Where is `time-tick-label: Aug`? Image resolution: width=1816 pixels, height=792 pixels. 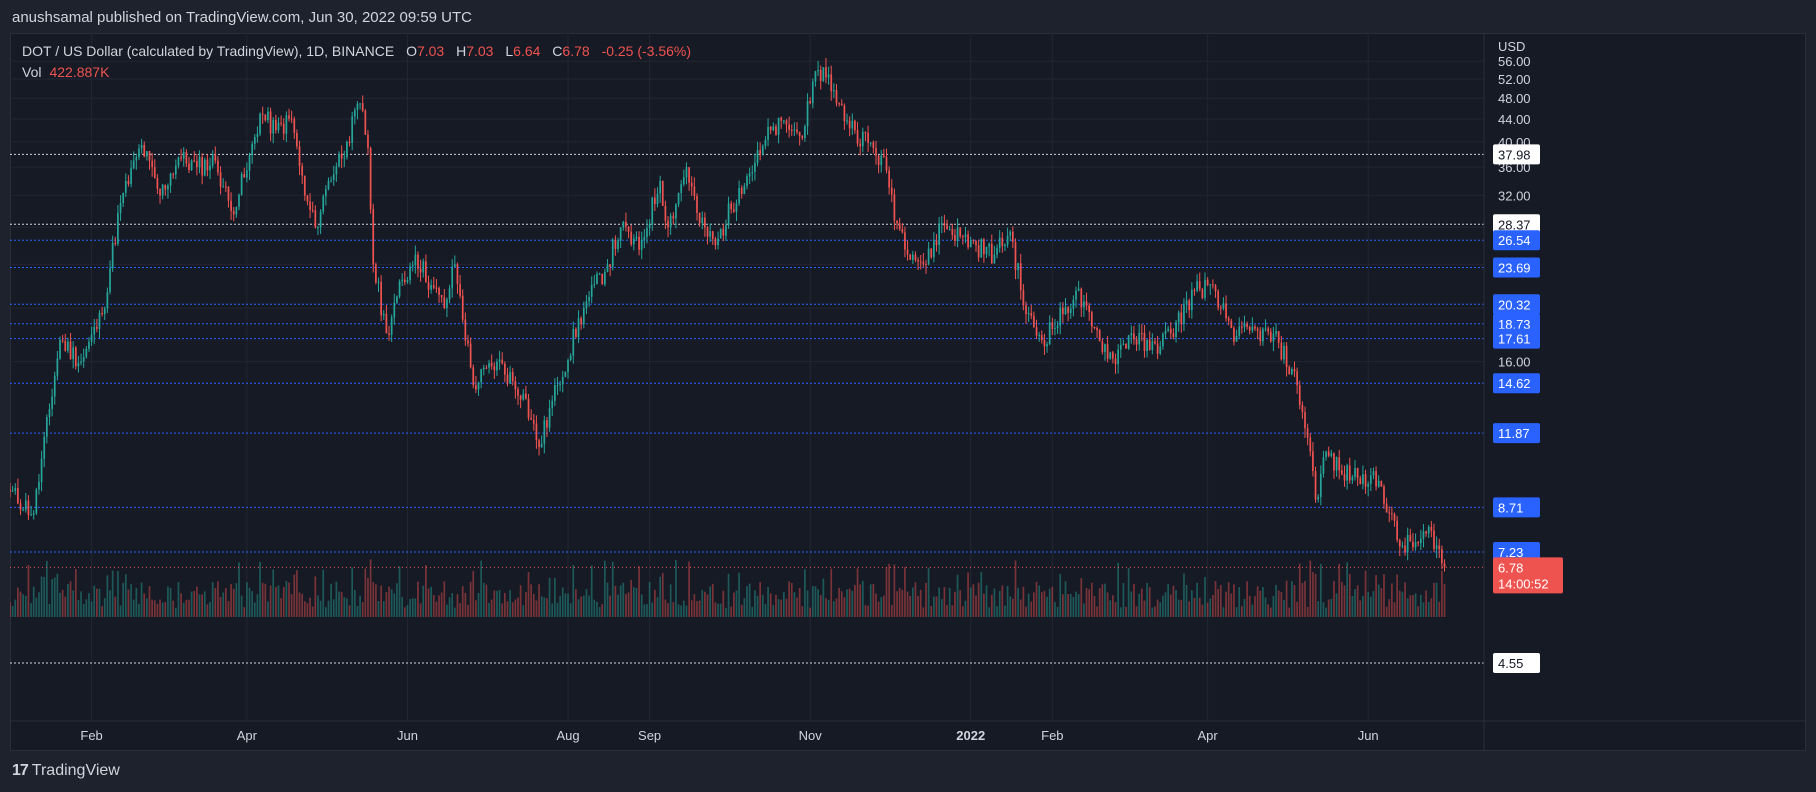
time-tick-label: Aug is located at coordinates (567, 735).